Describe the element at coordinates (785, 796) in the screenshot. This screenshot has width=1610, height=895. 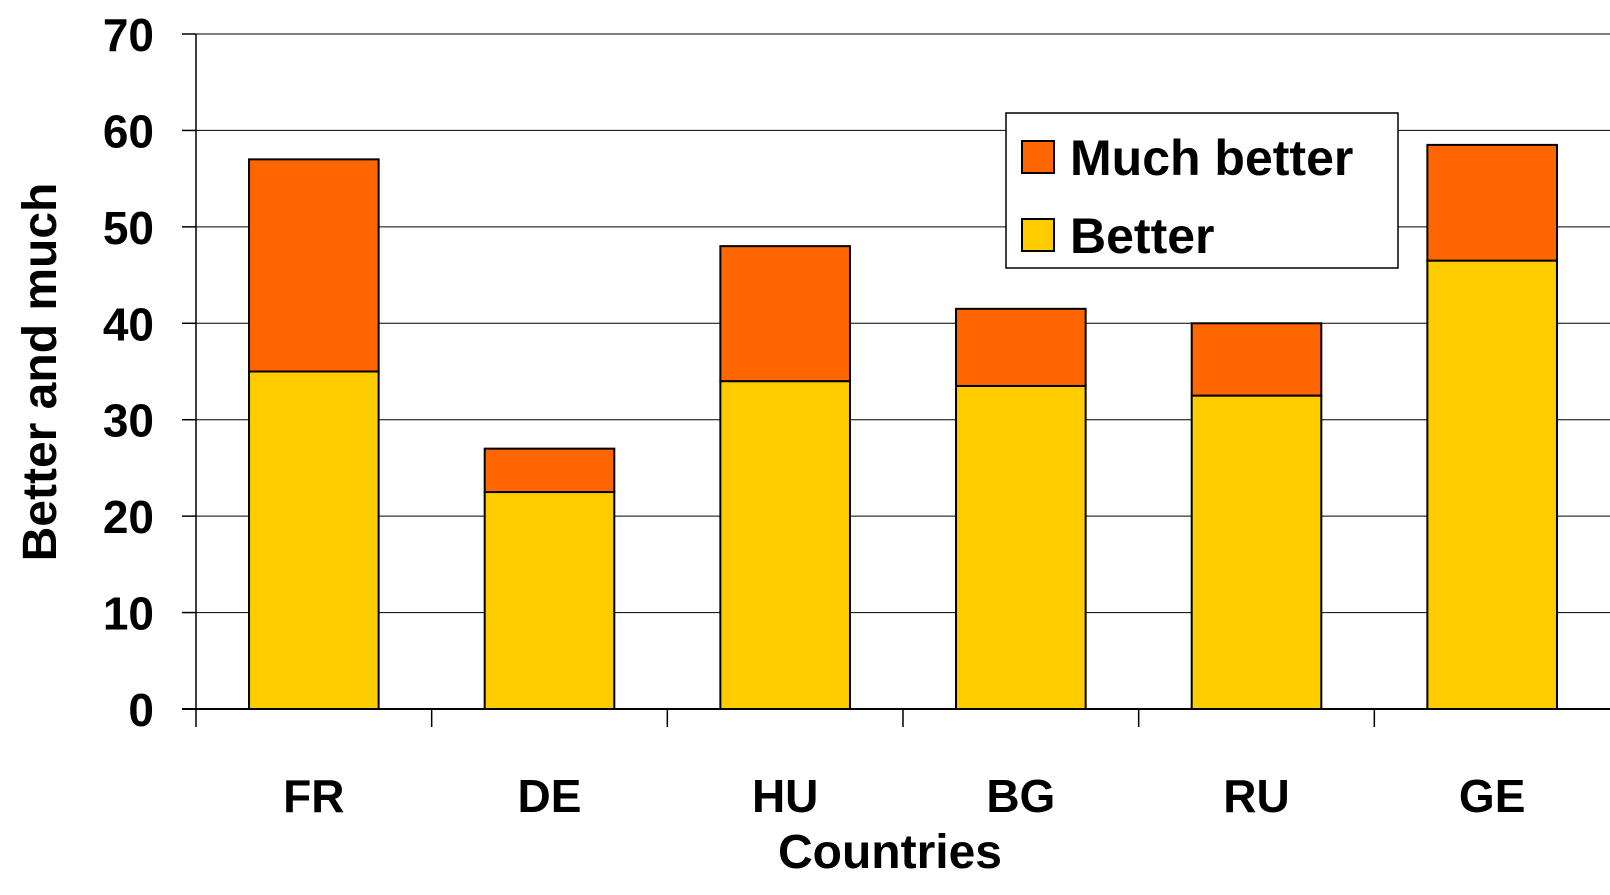
I see `x-tick-label: HU` at that location.